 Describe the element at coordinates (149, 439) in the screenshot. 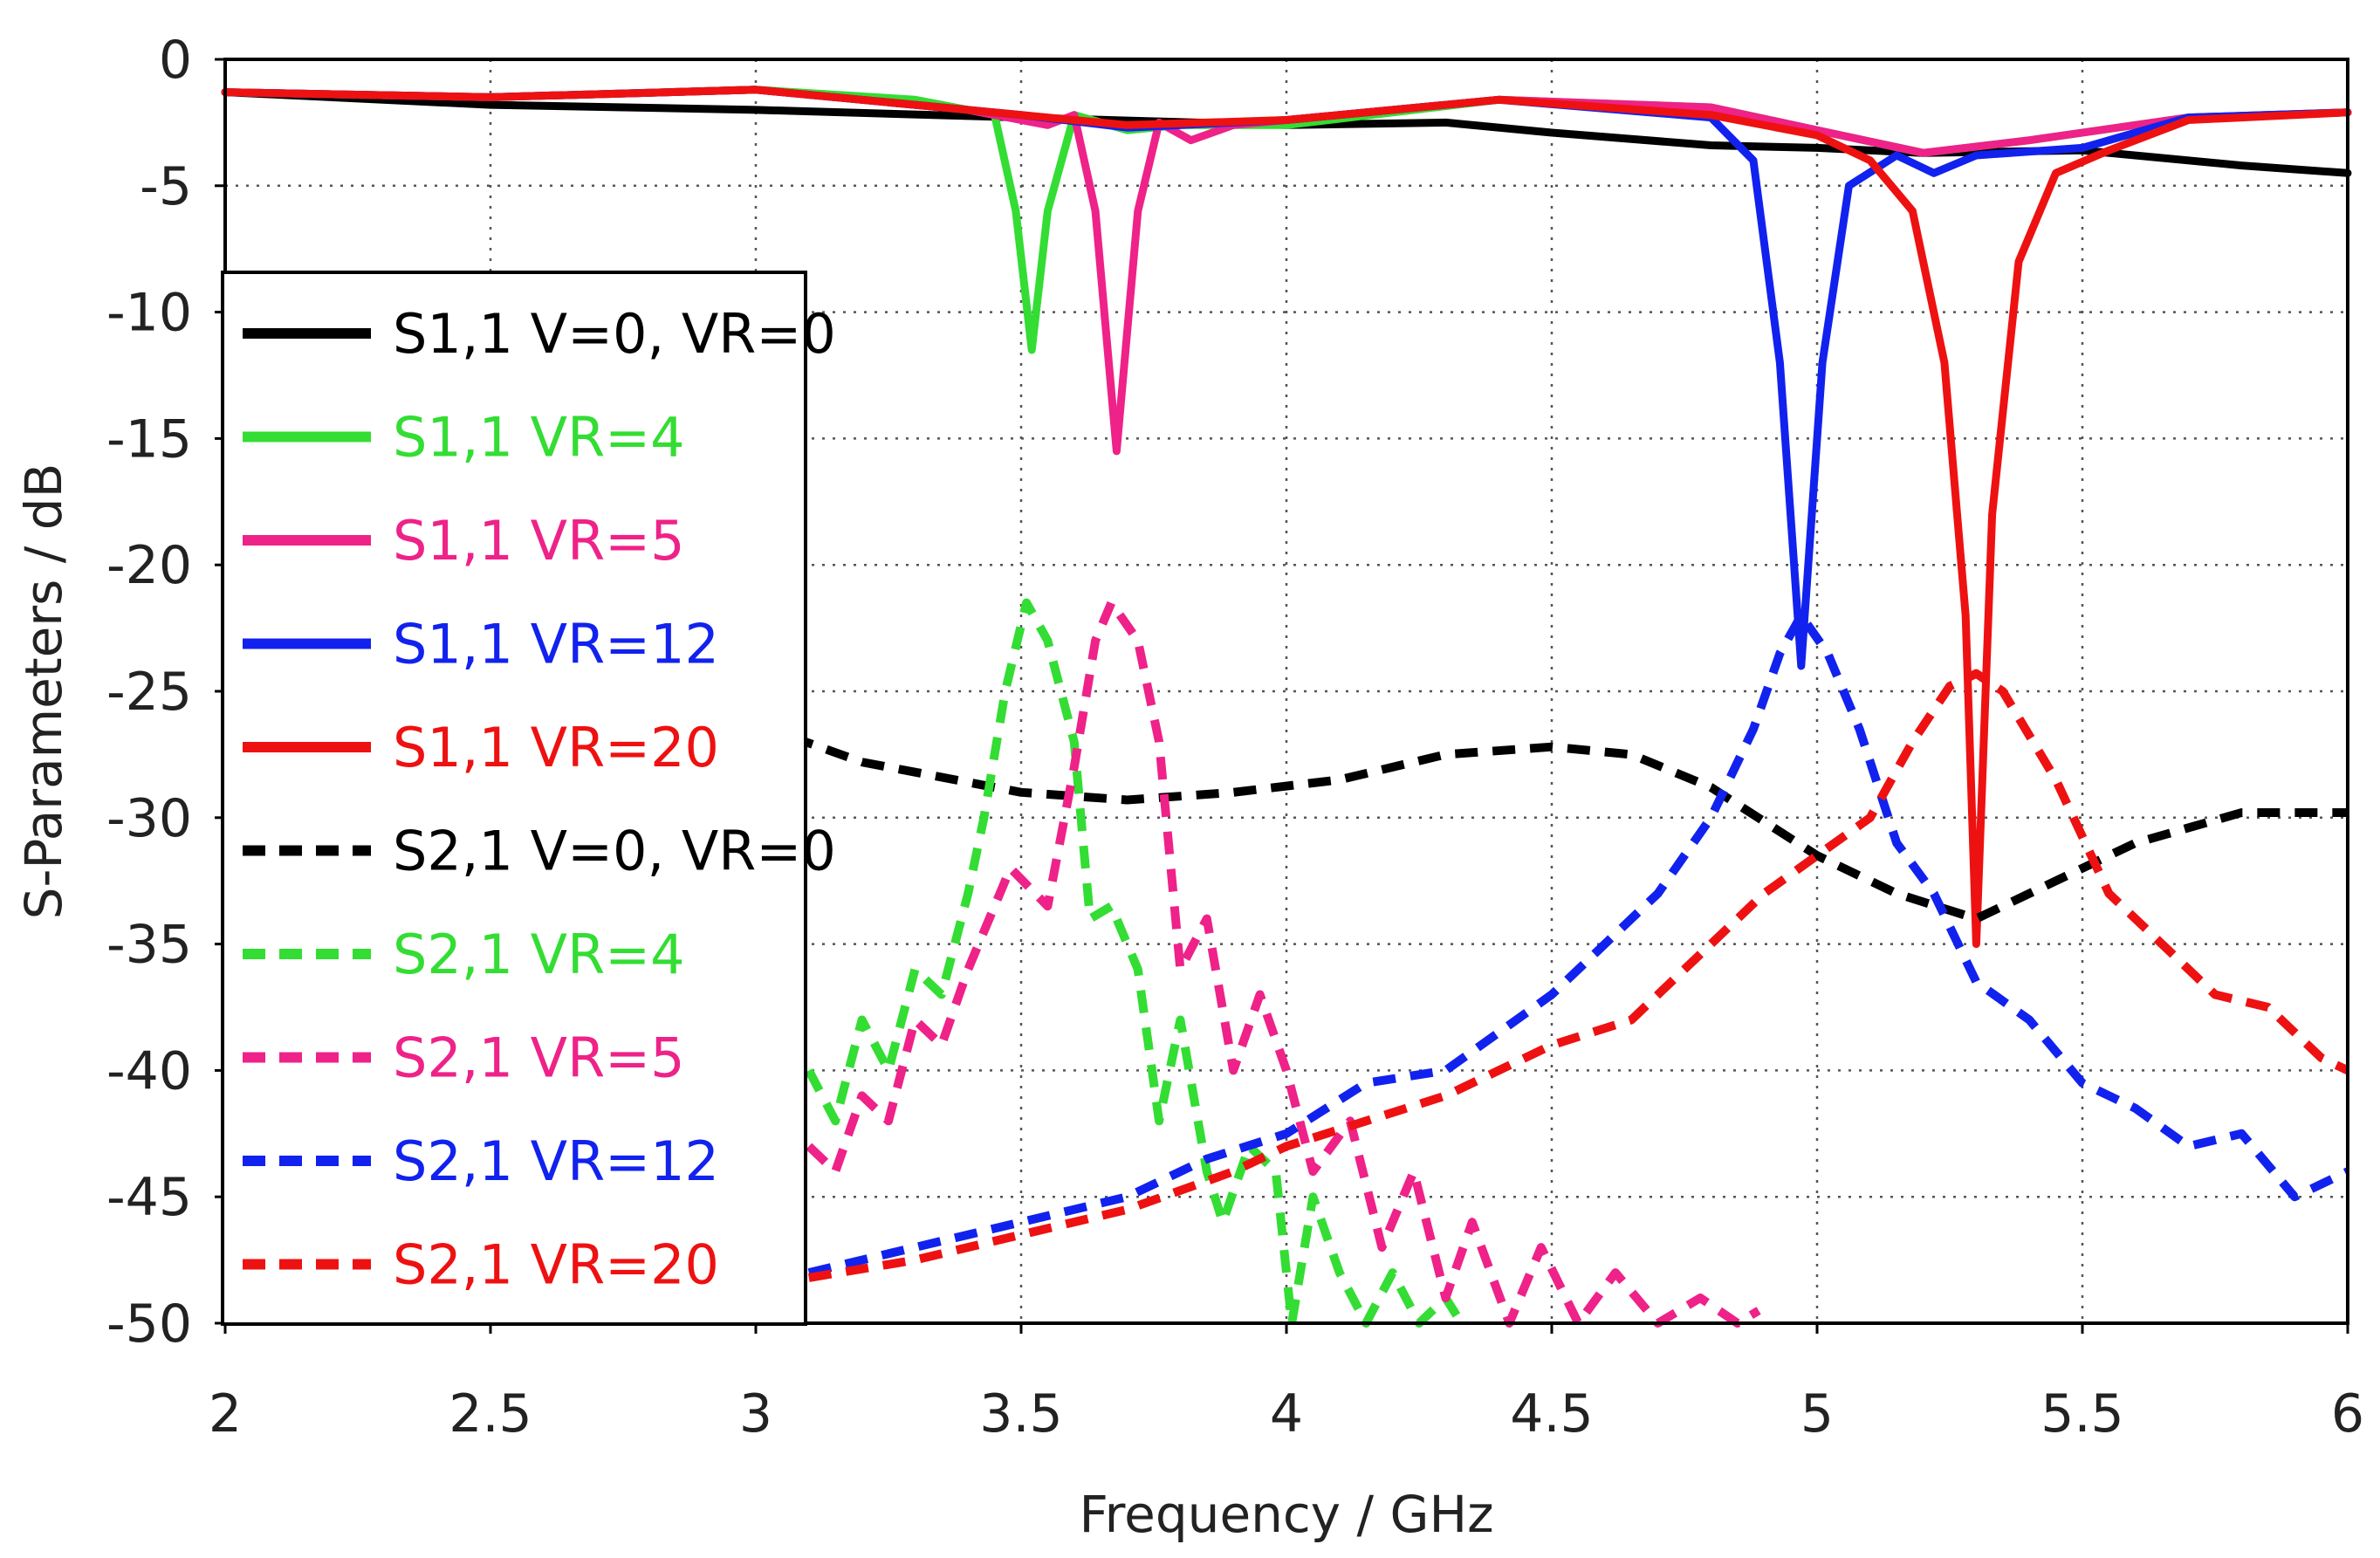

I see `y-tick-label: -15` at that location.